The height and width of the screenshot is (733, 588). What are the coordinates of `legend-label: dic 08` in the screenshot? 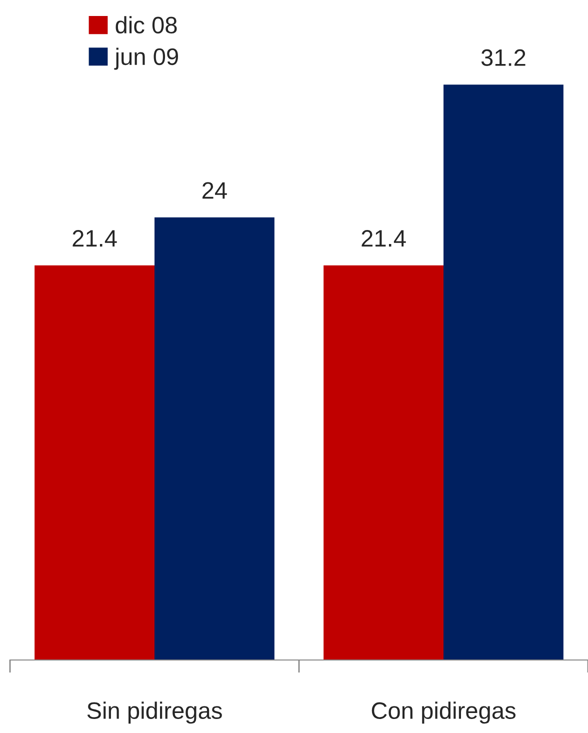 It's located at (146, 25).